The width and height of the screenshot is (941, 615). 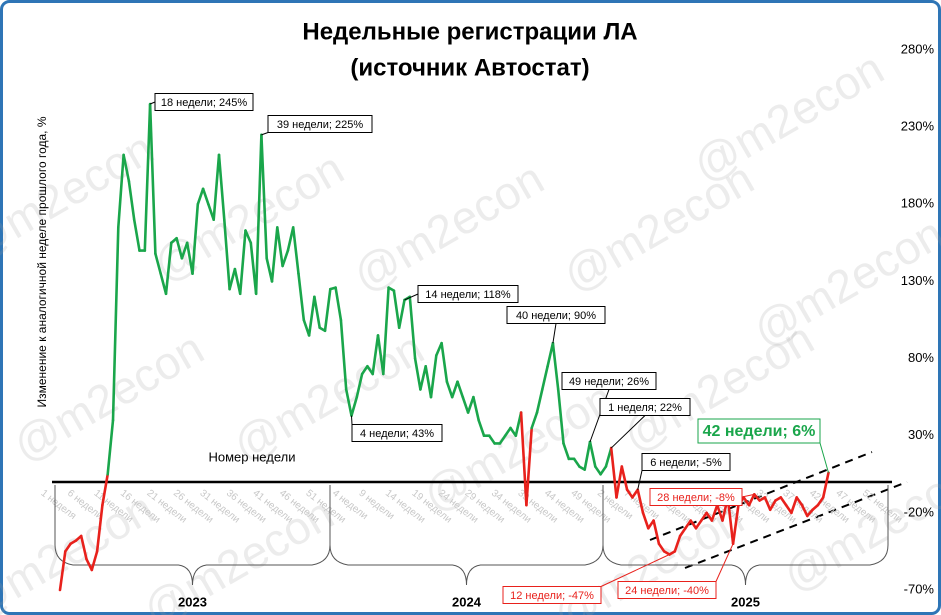 I want to click on annotation: 42 недели; 6%, so click(x=759, y=431).